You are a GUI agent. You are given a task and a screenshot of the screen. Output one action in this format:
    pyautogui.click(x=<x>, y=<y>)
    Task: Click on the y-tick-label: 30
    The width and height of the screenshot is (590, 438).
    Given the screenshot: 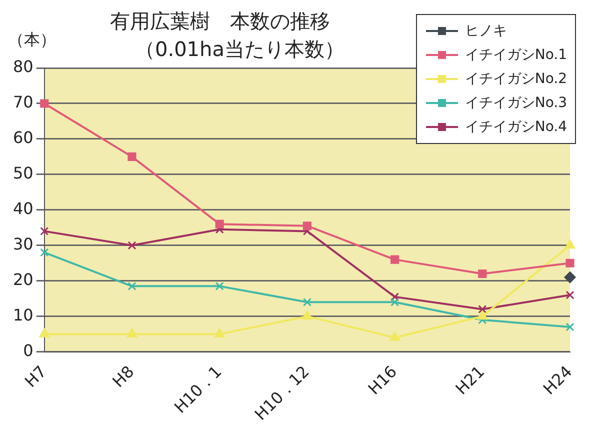 What is the action you would take?
    pyautogui.click(x=23, y=244)
    